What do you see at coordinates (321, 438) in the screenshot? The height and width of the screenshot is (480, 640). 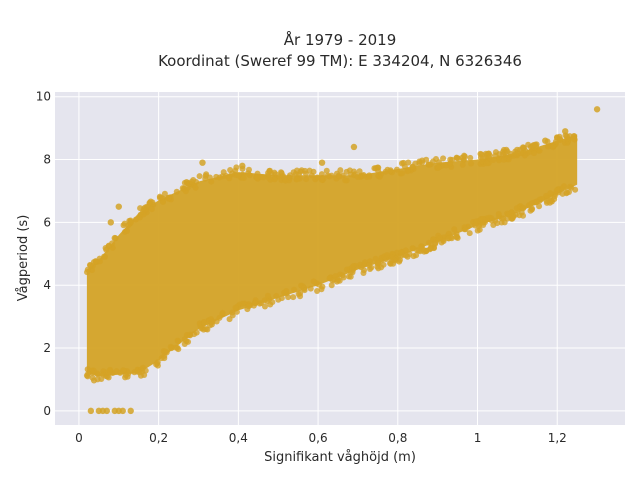 I see `x-axis-ticks: 0 0,2 0,4 0,6 0,8 1 1,2` at bounding box center [321, 438].